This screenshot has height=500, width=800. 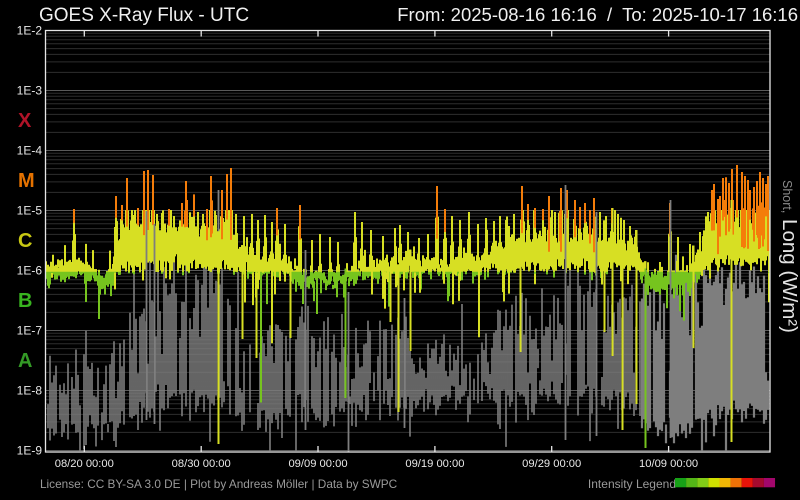 What do you see at coordinates (789, 256) in the screenshot?
I see `svg-text: Short, Long (W/m²)` at bounding box center [789, 256].